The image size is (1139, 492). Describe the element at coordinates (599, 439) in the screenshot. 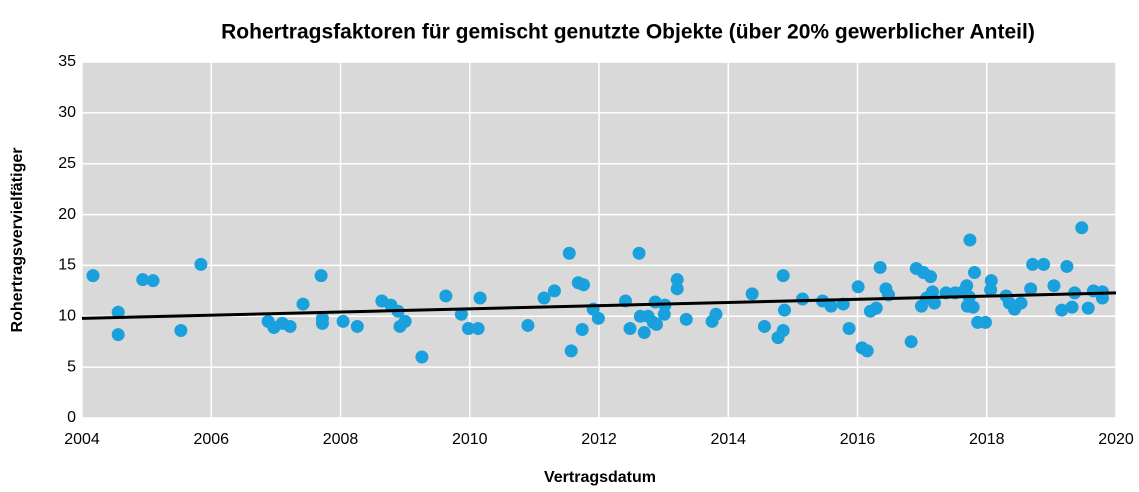

I see `x-tick-label: 2012` at that location.